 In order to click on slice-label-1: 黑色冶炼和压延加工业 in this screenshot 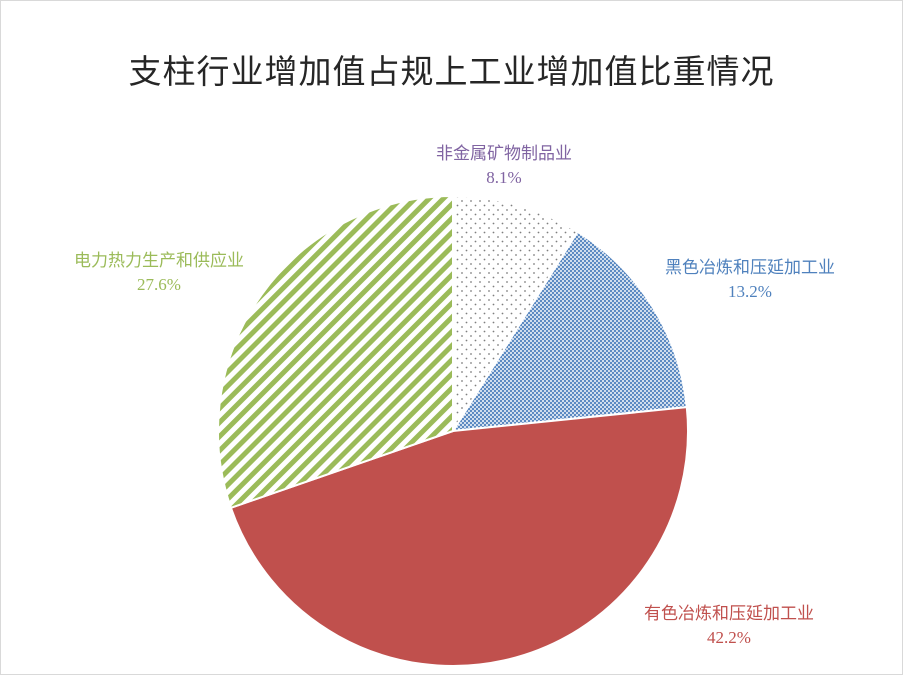, I will do `click(750, 267)`.